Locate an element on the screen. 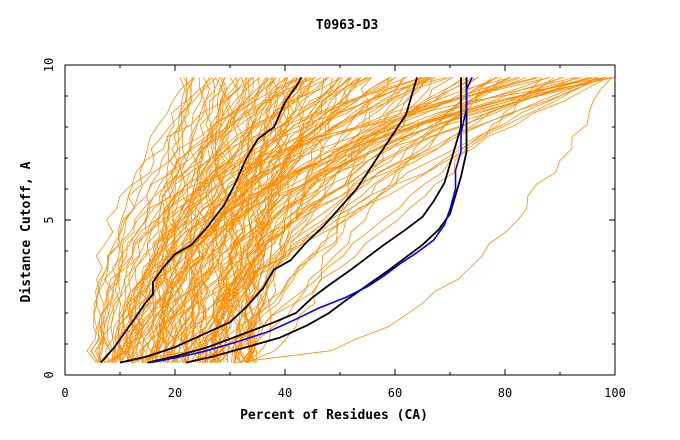  x-axis-label: Percent of Residues (CA) is located at coordinates (334, 415).